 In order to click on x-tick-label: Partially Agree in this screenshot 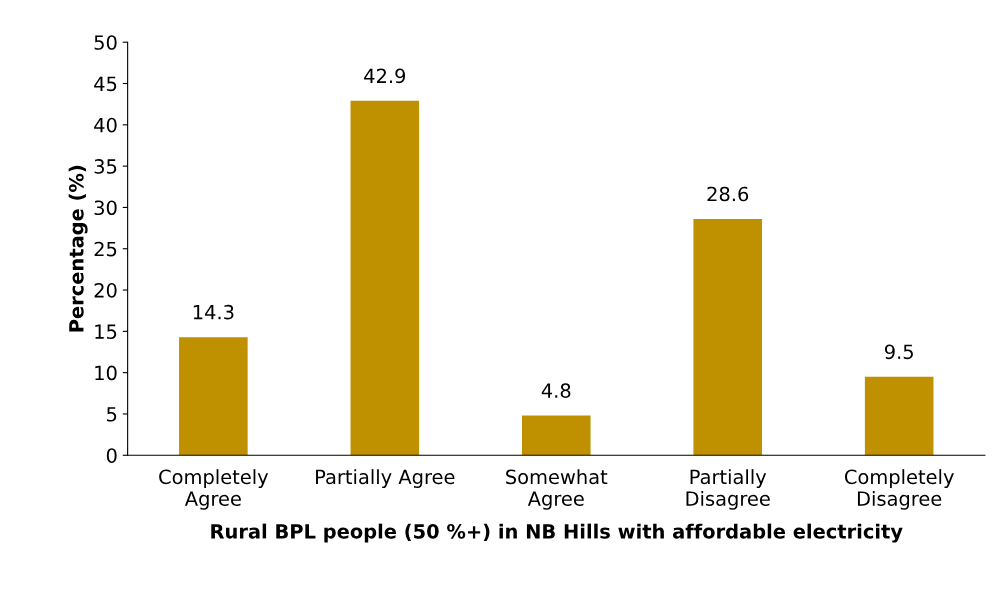, I will do `click(385, 478)`.